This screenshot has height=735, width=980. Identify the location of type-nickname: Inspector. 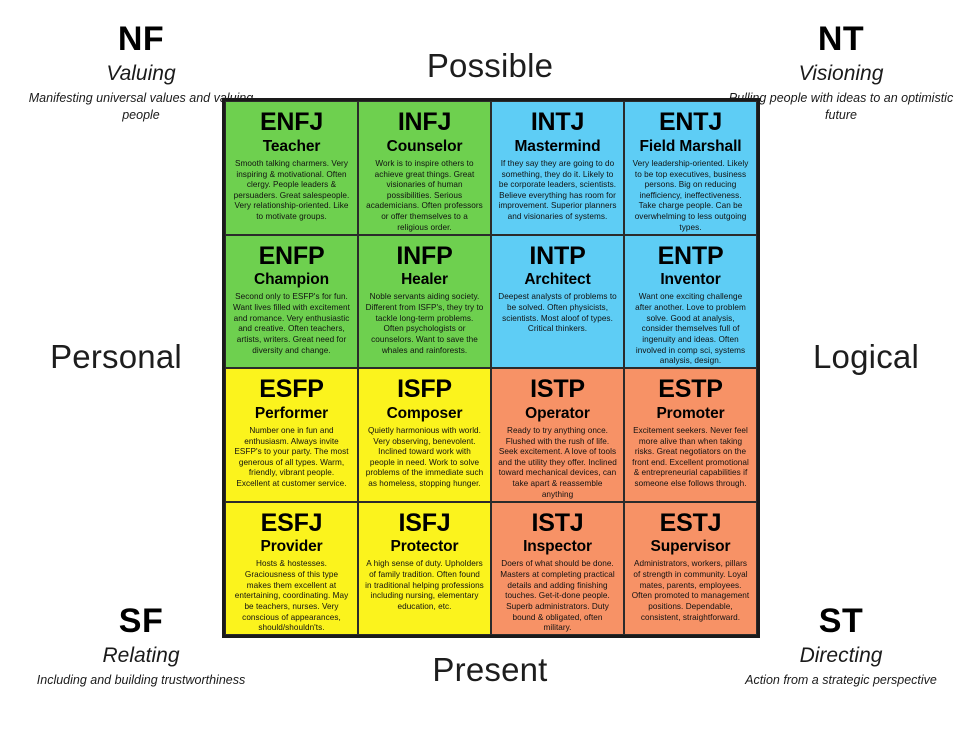
(557, 546).